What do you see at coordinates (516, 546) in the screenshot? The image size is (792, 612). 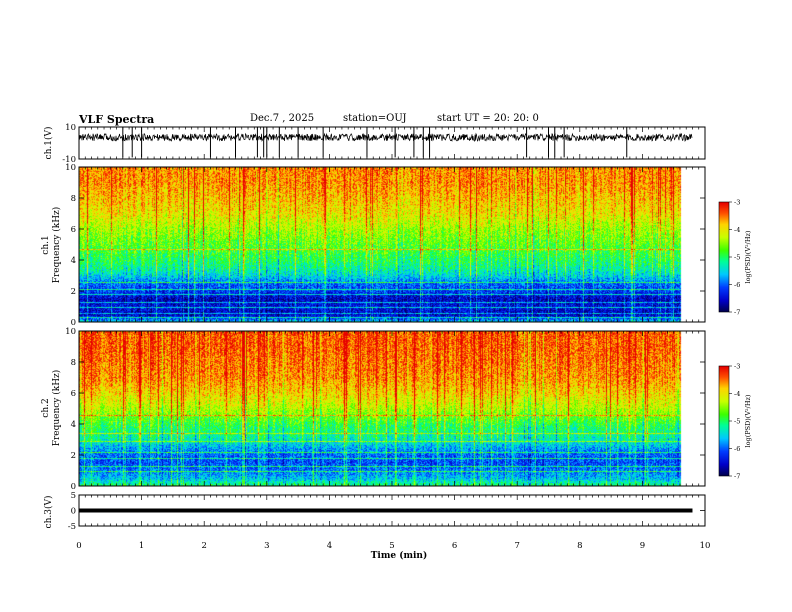 I see `x-tick-label-7: 7` at bounding box center [516, 546].